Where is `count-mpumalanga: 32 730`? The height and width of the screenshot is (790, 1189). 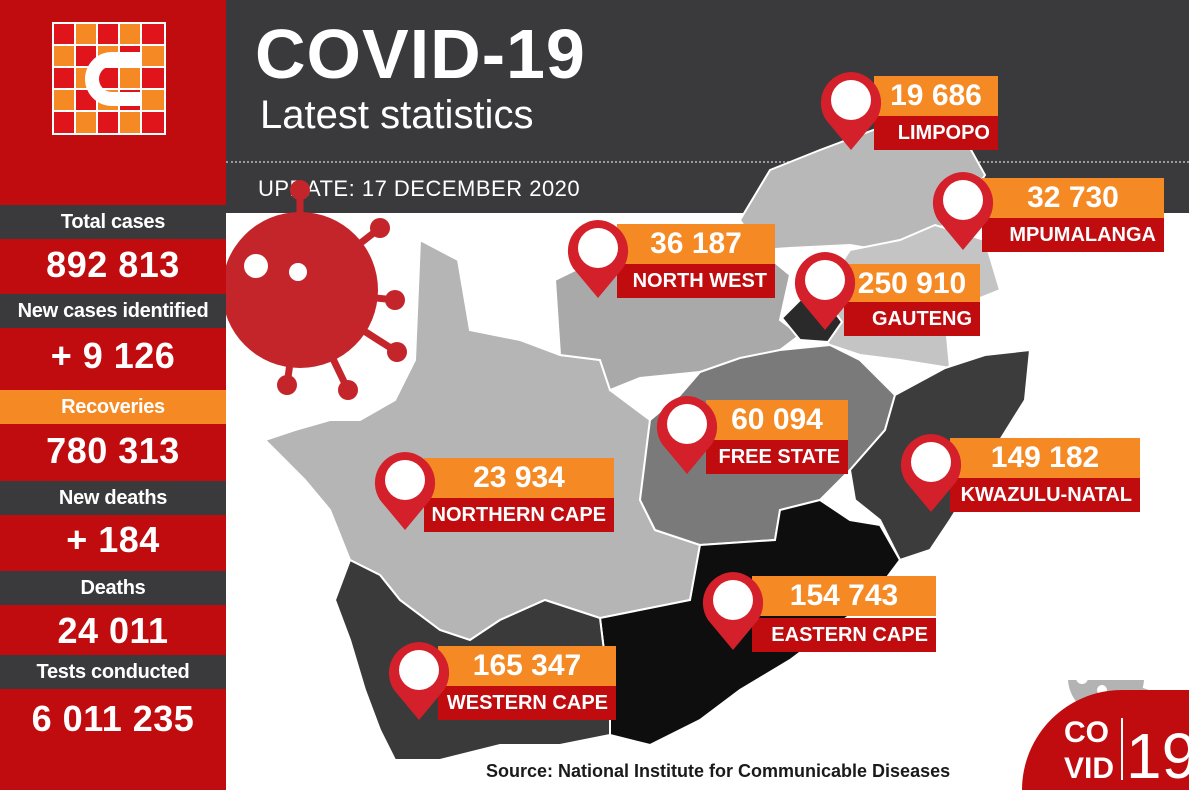 count-mpumalanga: 32 730 is located at coordinates (1073, 198).